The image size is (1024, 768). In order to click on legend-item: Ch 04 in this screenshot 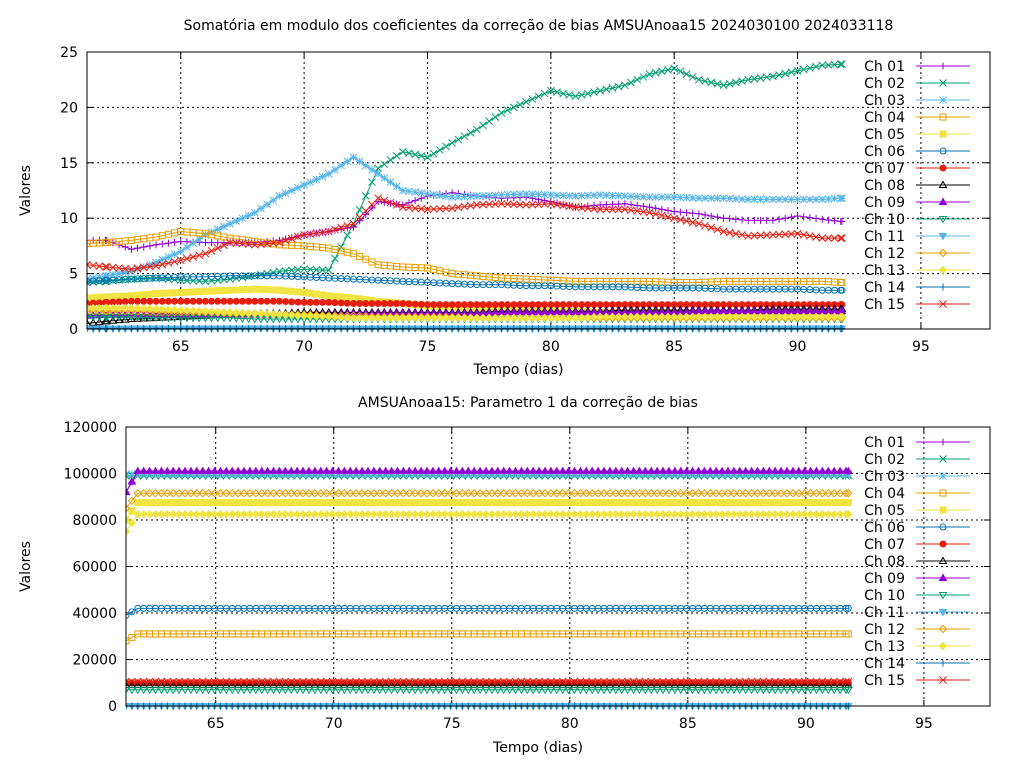, I will do `click(917, 494)`.